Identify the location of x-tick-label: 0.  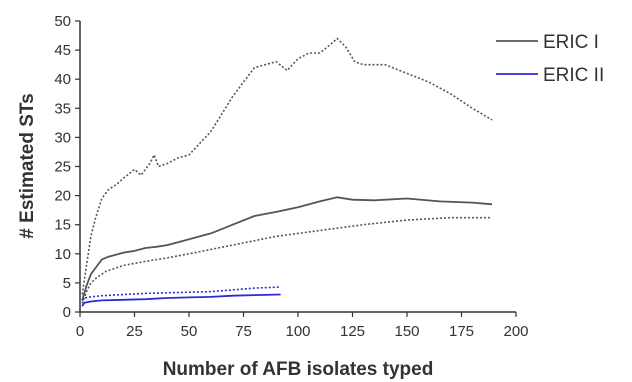
(80, 331).